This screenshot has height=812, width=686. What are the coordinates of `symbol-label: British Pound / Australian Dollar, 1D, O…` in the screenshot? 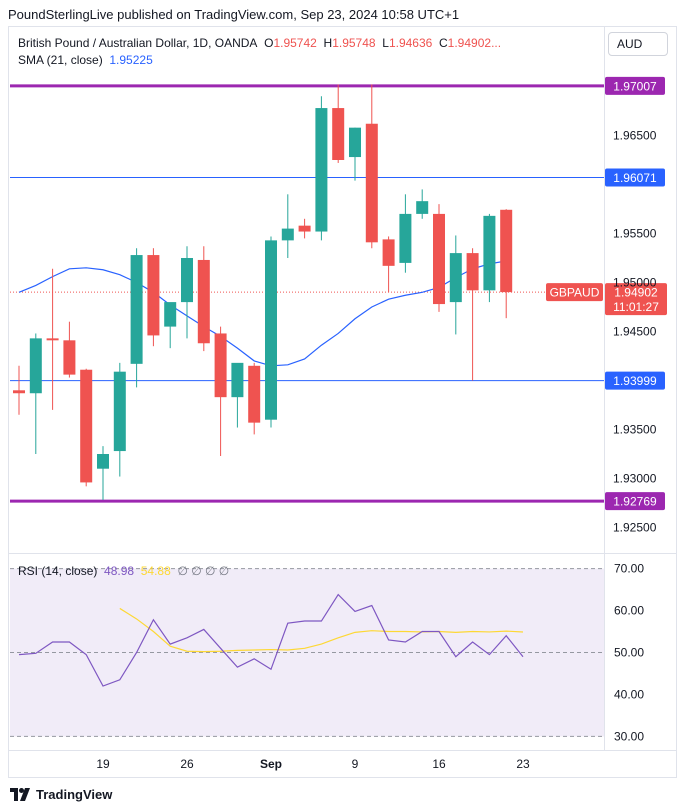 It's located at (138, 43).